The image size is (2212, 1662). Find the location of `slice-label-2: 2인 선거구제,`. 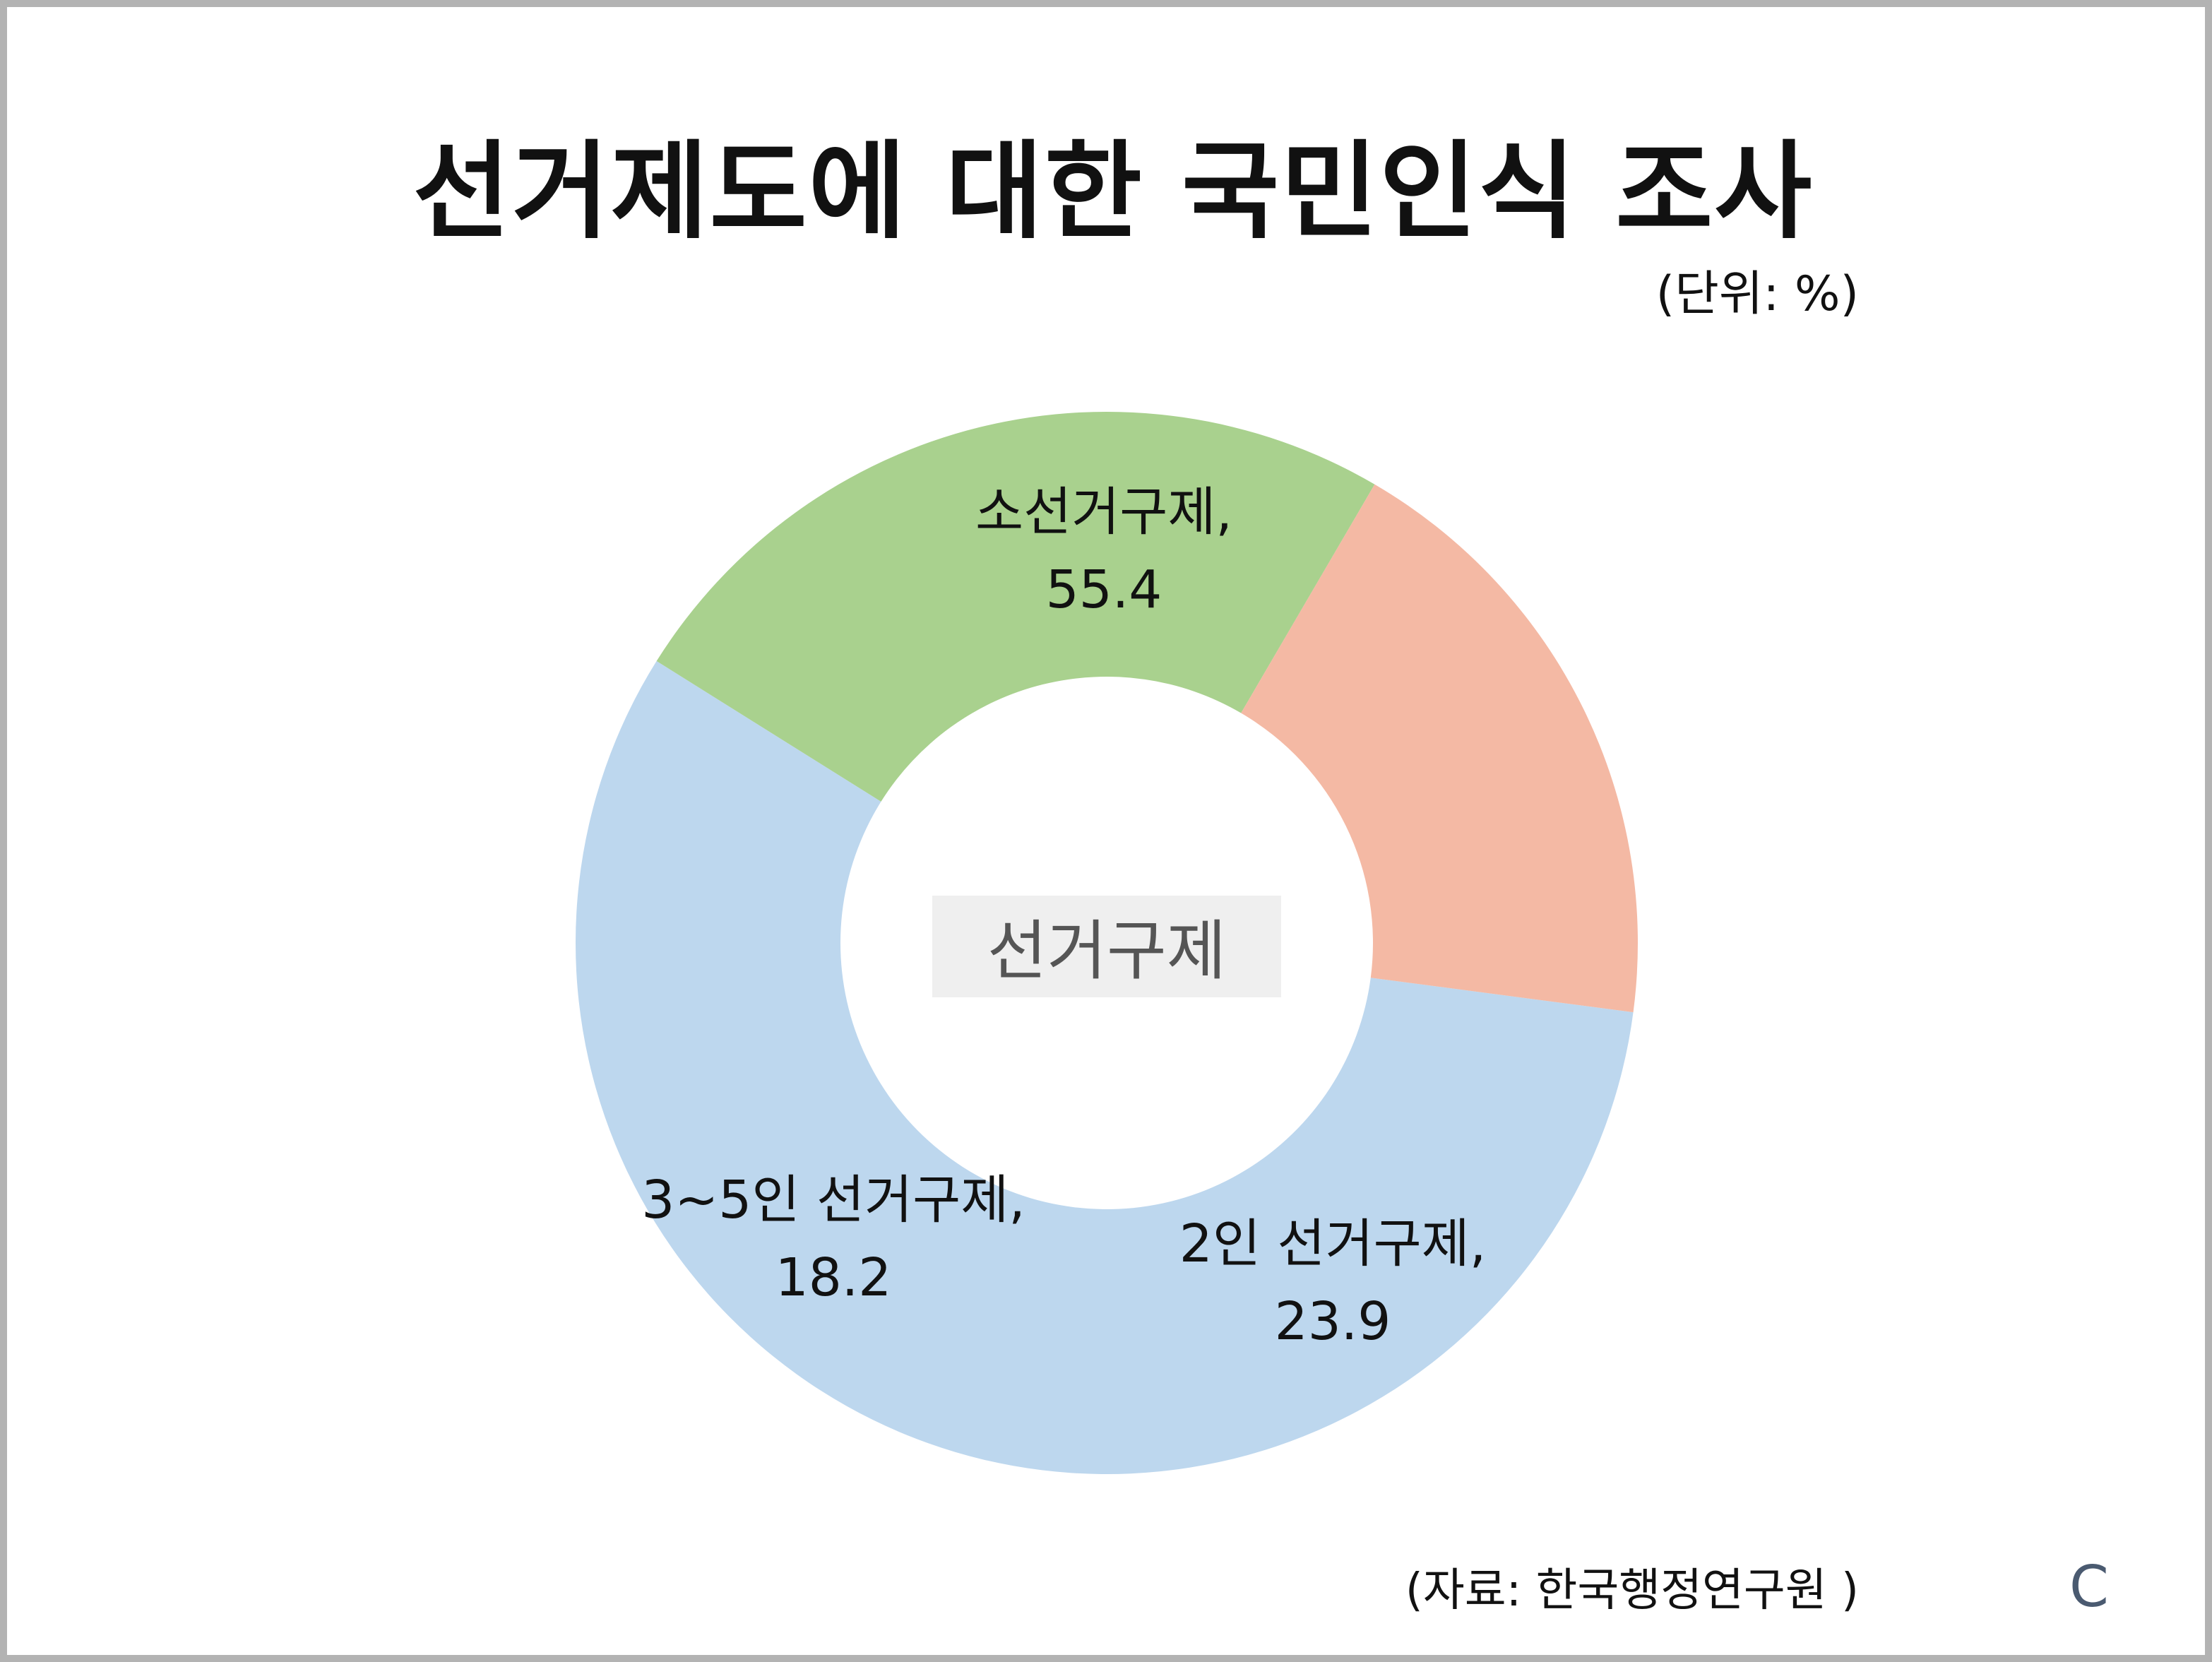

slice-label-2: 2인 선거구제, is located at coordinates (1333, 1243).